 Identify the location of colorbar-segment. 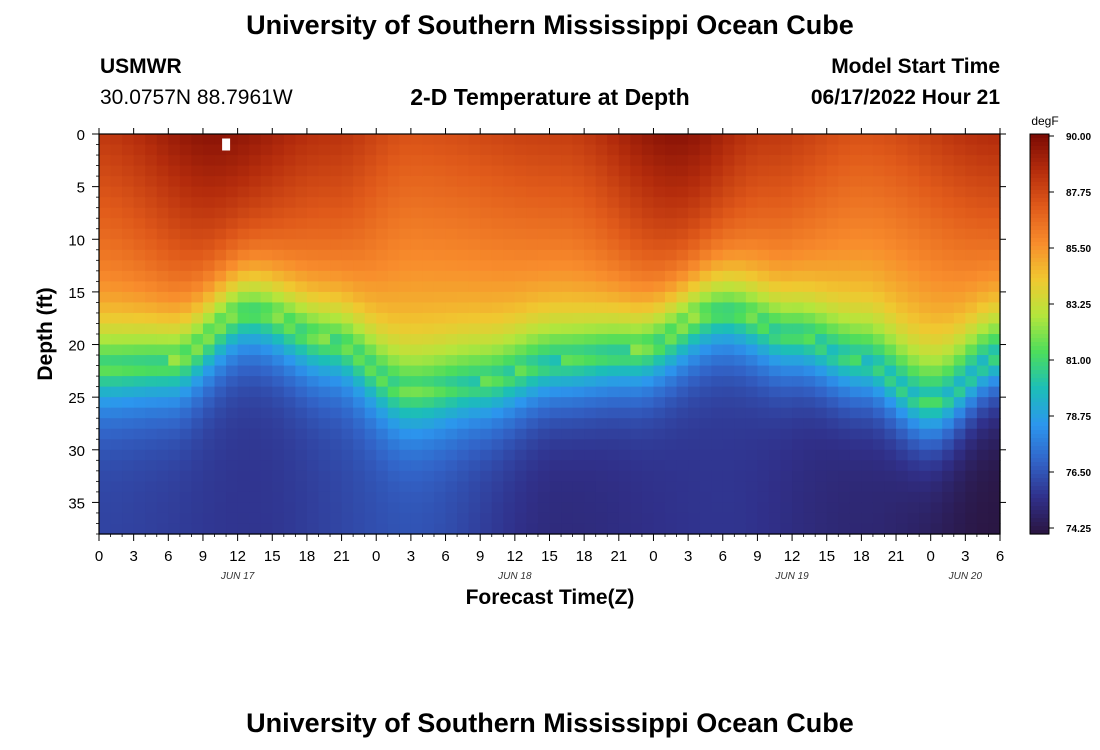
(1039, 464).